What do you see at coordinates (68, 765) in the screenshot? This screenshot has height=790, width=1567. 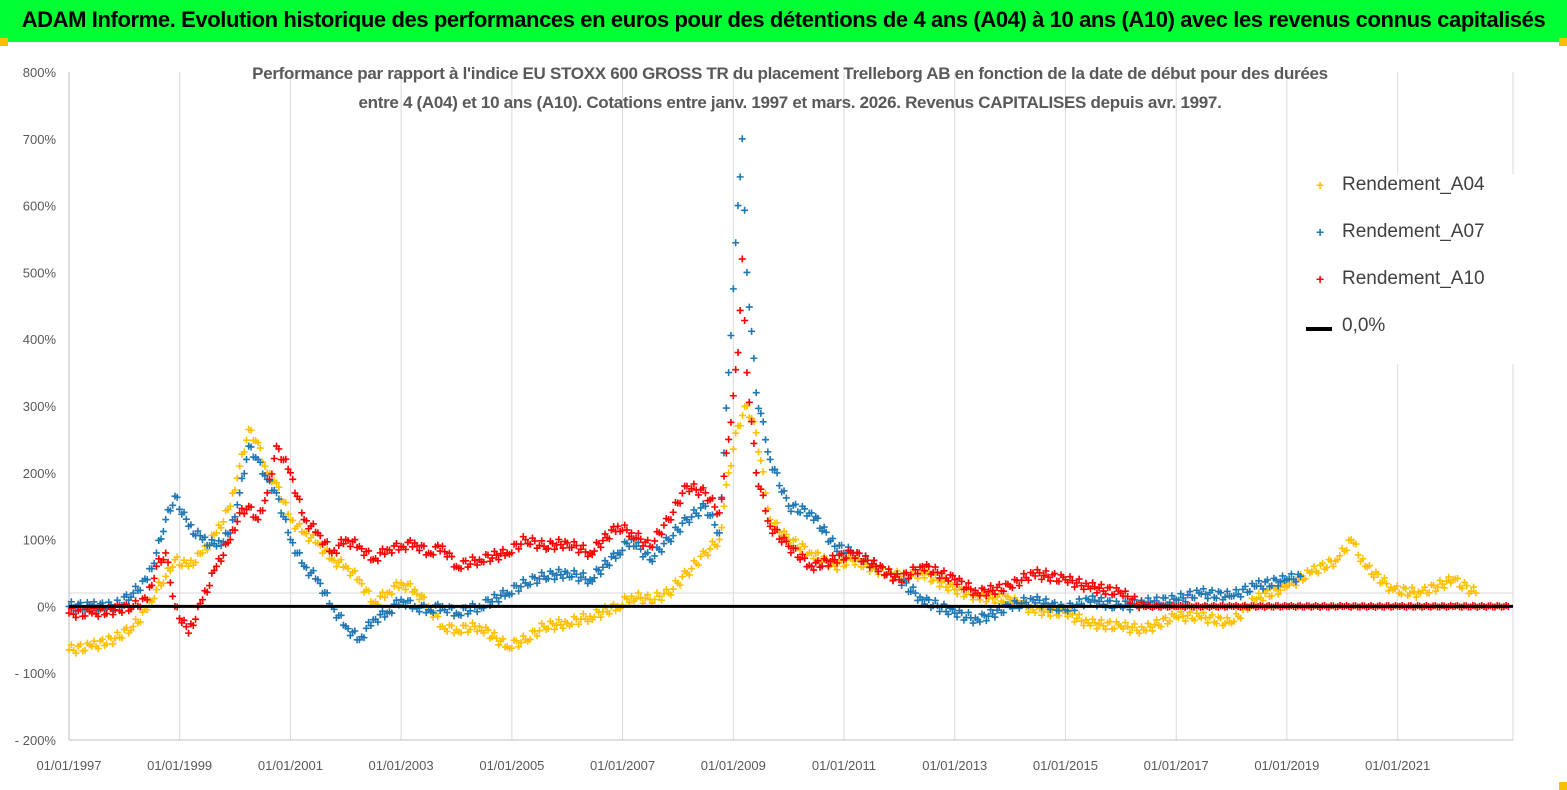 I see `x-tick-label: 01/01/1997` at bounding box center [68, 765].